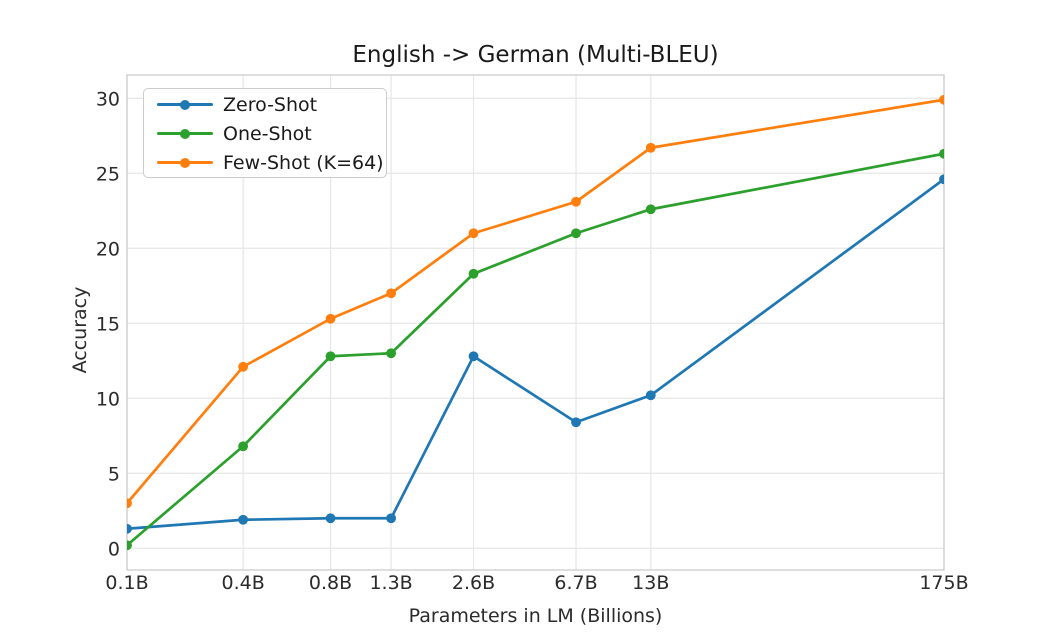 Image resolution: width=1050 pixels, height=640 pixels. I want to click on y-tick-label: 25, so click(108, 174).